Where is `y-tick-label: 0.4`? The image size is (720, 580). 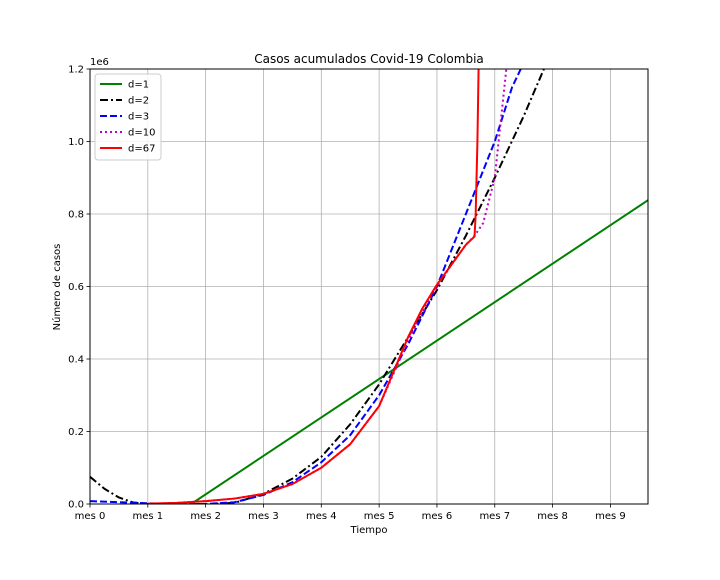
y-tick-label: 0.4 is located at coordinates (76, 360).